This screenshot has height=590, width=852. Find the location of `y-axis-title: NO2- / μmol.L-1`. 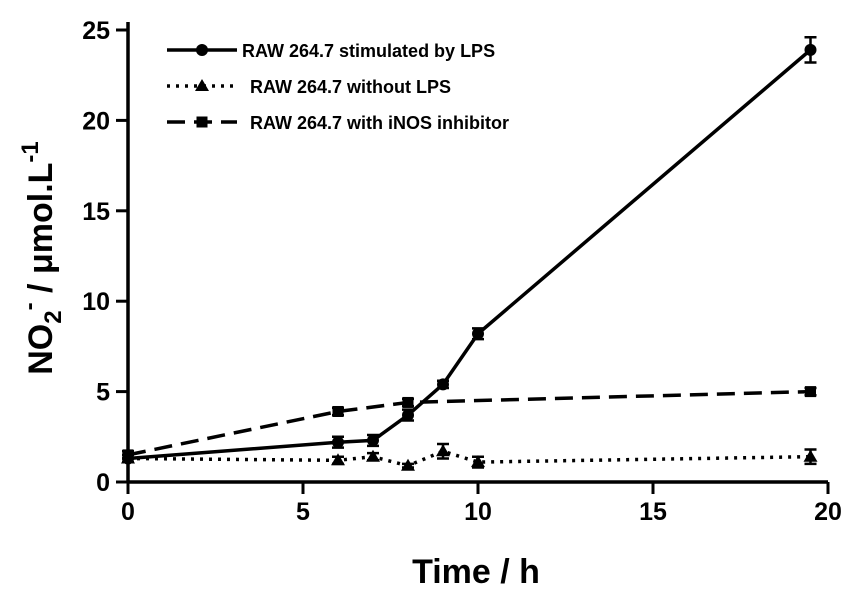

y-axis-title: NO2- / μmol.L-1 is located at coordinates (41, 258).